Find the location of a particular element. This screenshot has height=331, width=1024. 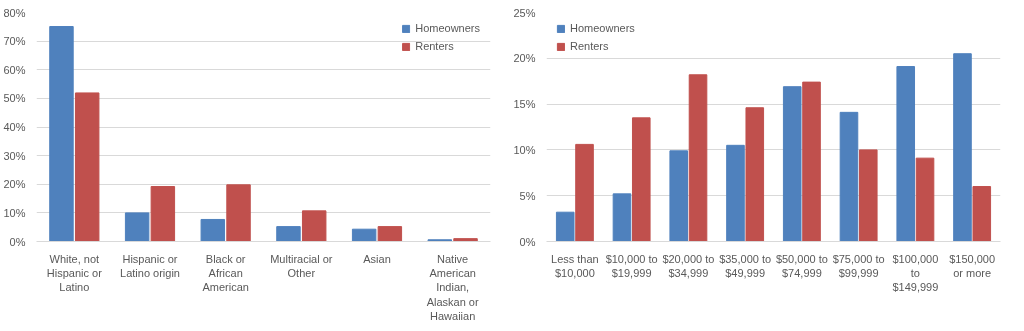

x-tick-label: White, not Hispanic or Latino is located at coordinates (74, 273).